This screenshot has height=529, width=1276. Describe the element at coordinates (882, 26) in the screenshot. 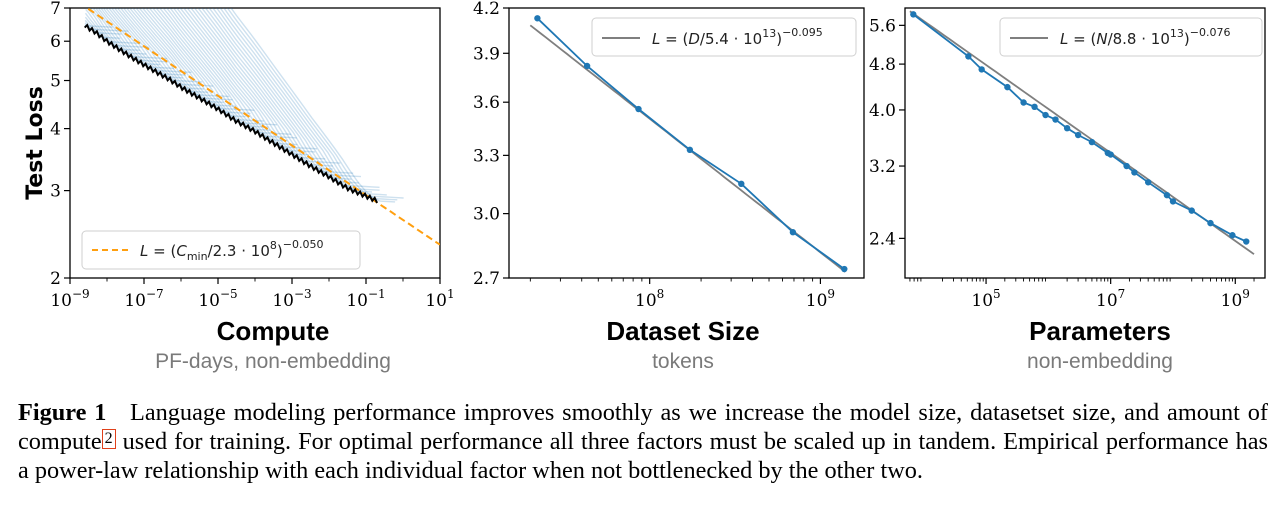

I see `parameters-ytick-label: 5.6` at that location.